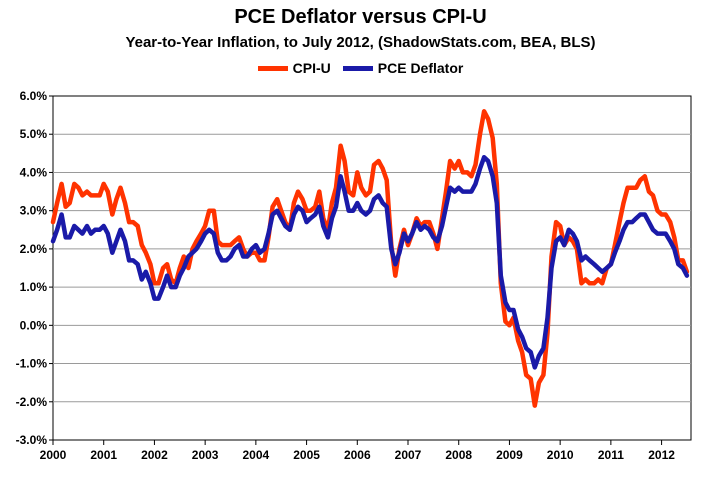 Image resolution: width=721 pixels, height=500 pixels. Describe the element at coordinates (34, 96) in the screenshot. I see `y-tick-label: 6.0%` at that location.